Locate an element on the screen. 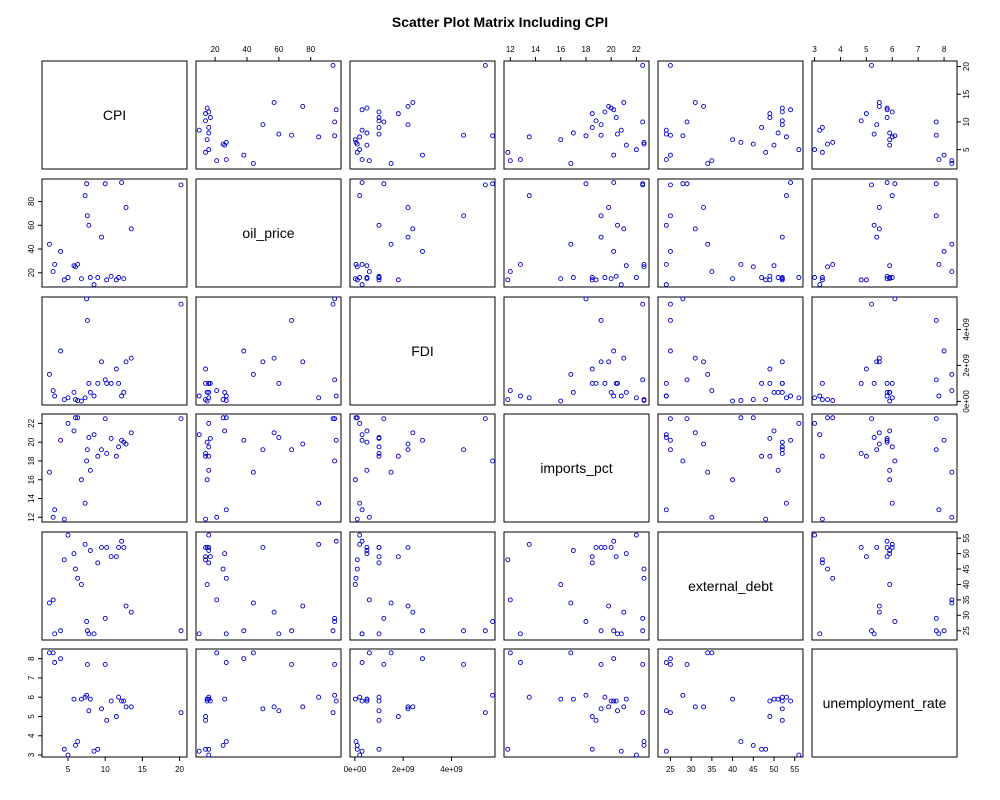 Image resolution: width=1000 pixels, height=800 pixels. panel-unemployment_rate-vs-oil_price is located at coordinates (268, 703).